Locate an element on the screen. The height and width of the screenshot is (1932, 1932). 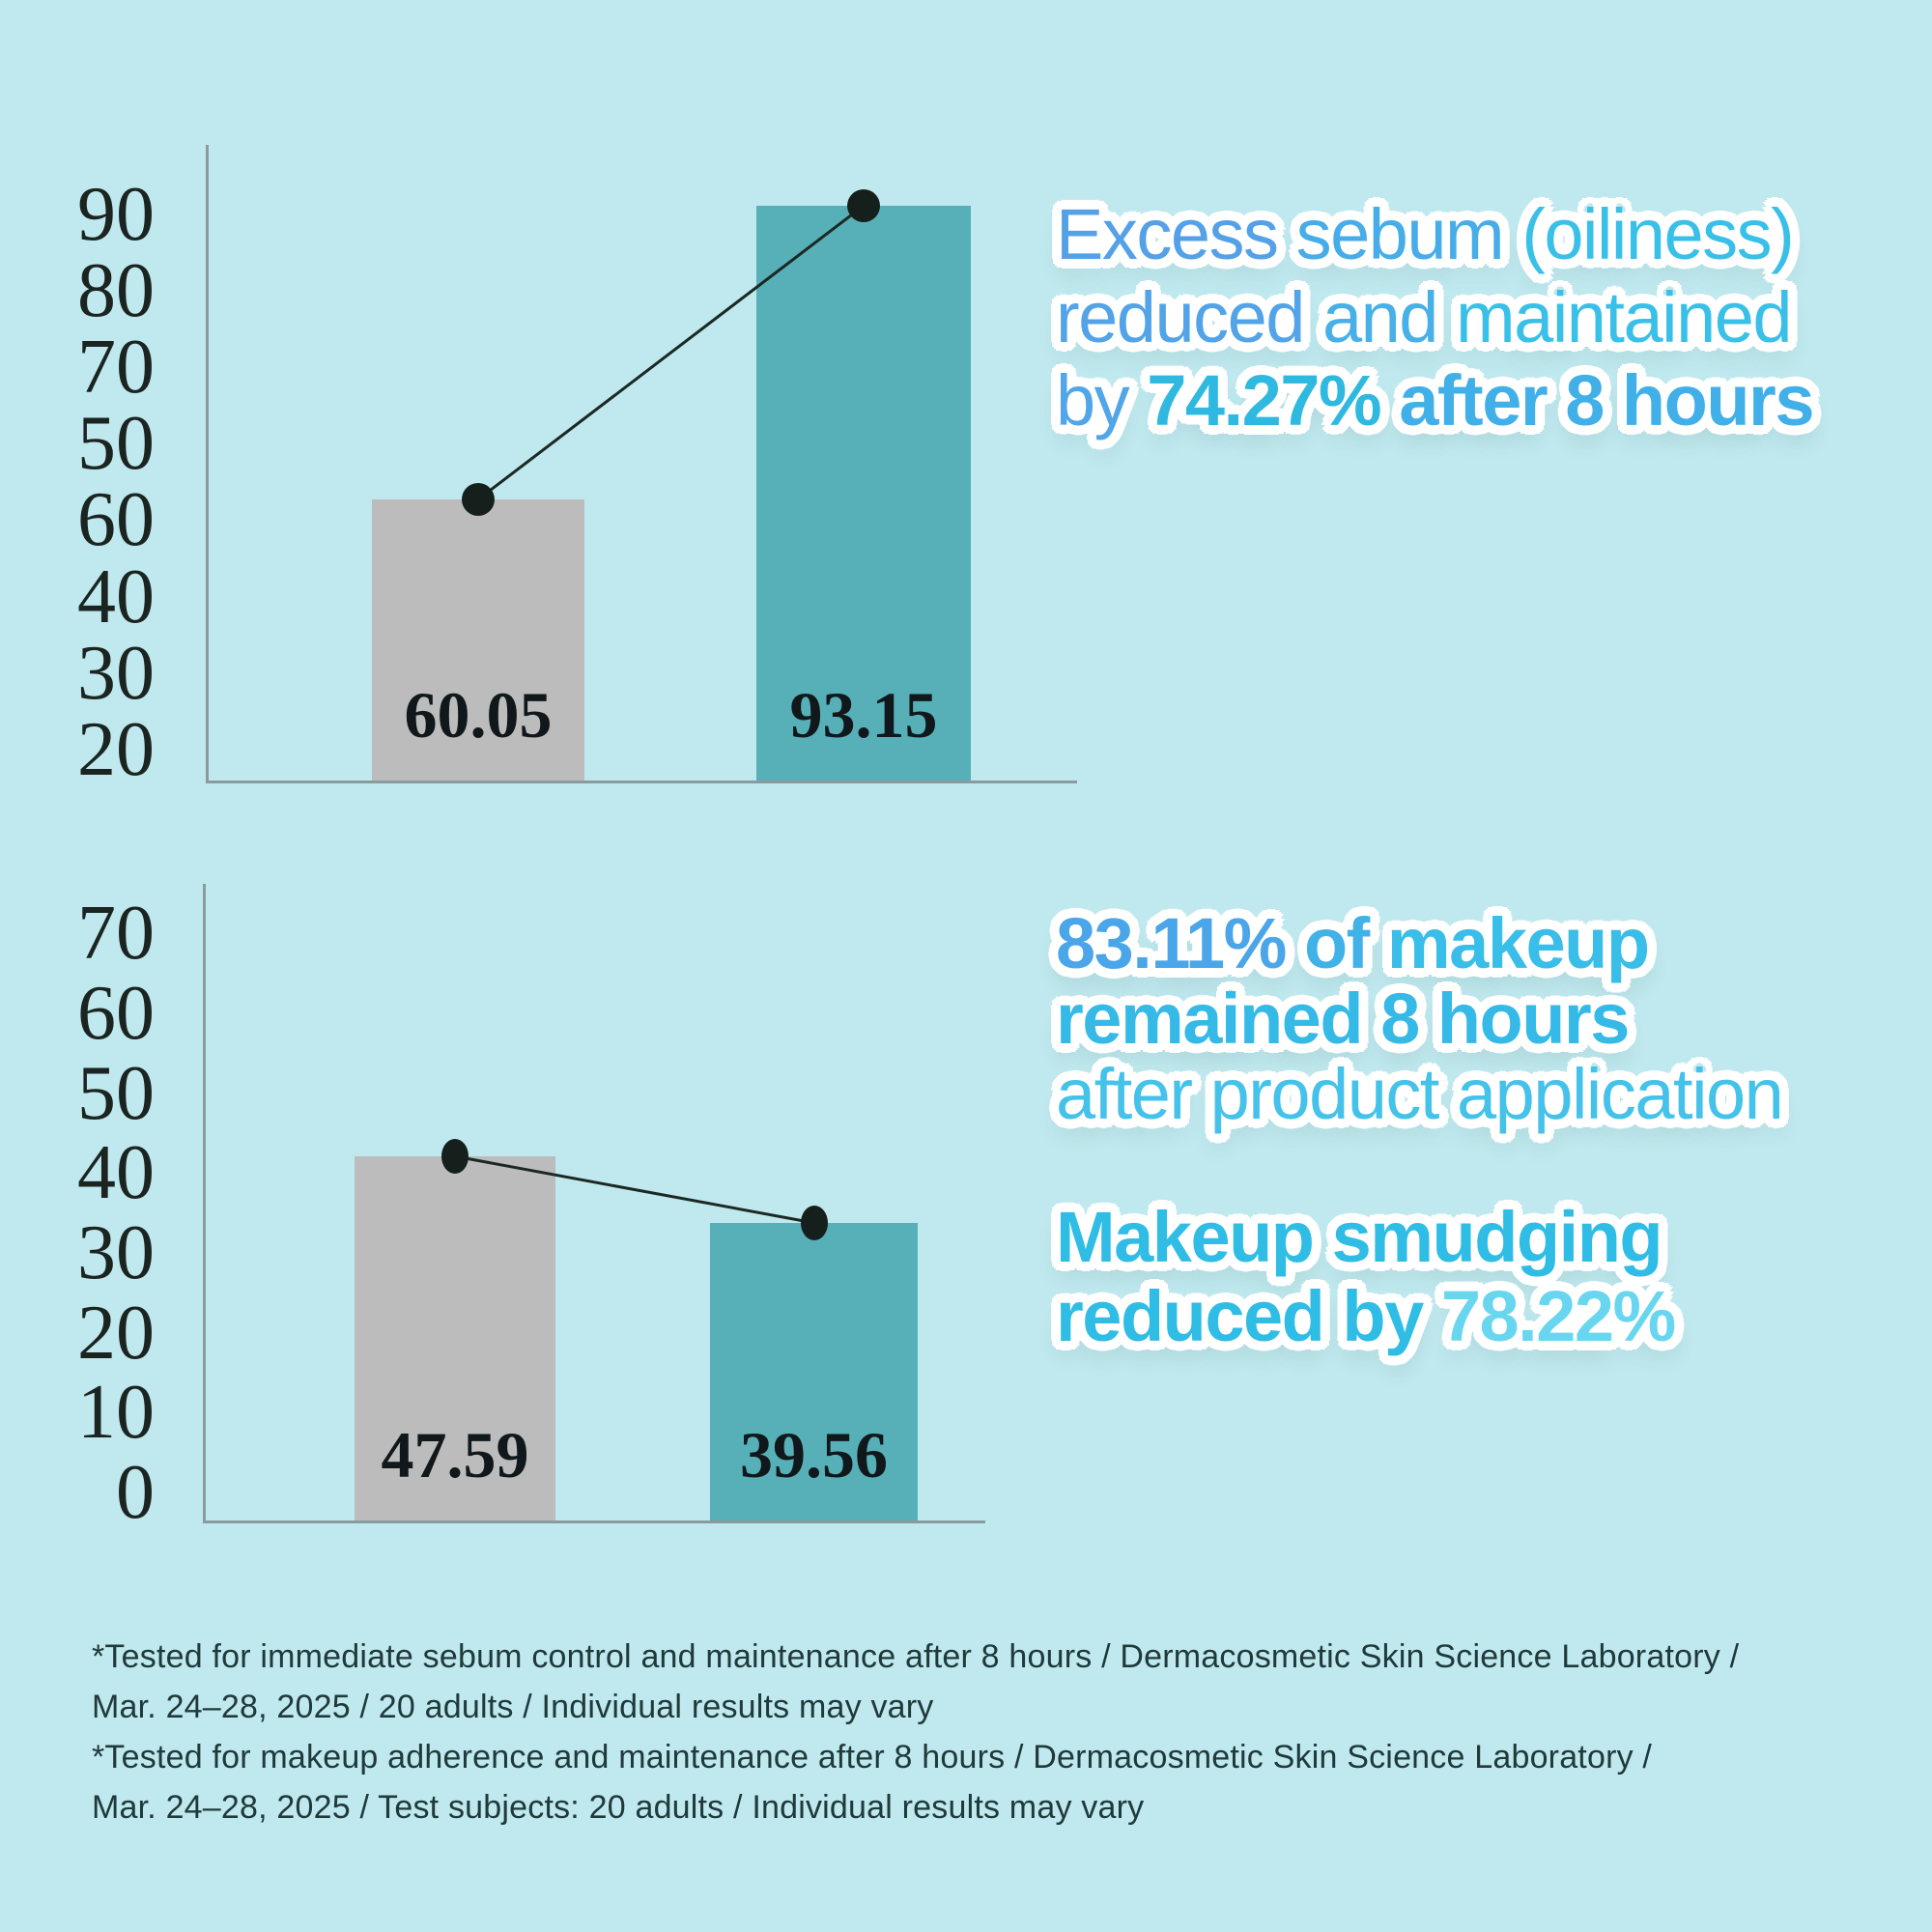
headline-segment: remained 8 hours is located at coordinates (1343, 1019).